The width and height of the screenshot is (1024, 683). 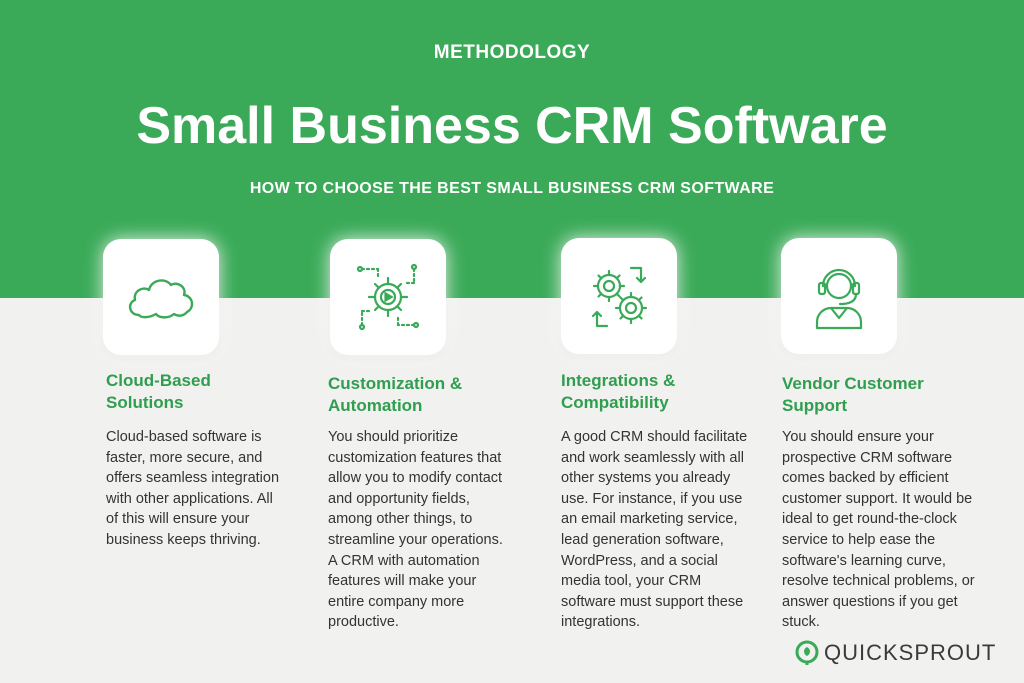 I want to click on column-title-automation: Customization & Automation, so click(x=428, y=395).